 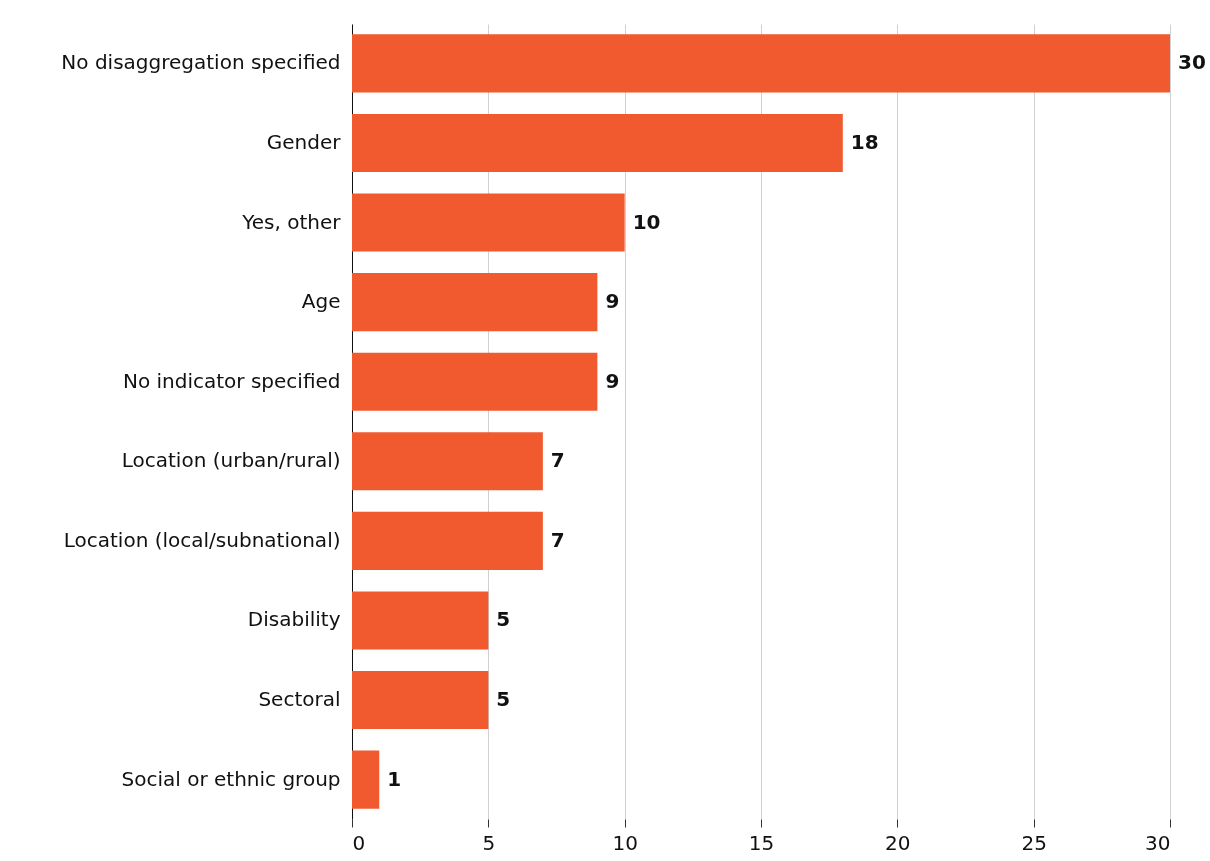 I want to click on x-tick-label: 0, so click(x=359, y=842).